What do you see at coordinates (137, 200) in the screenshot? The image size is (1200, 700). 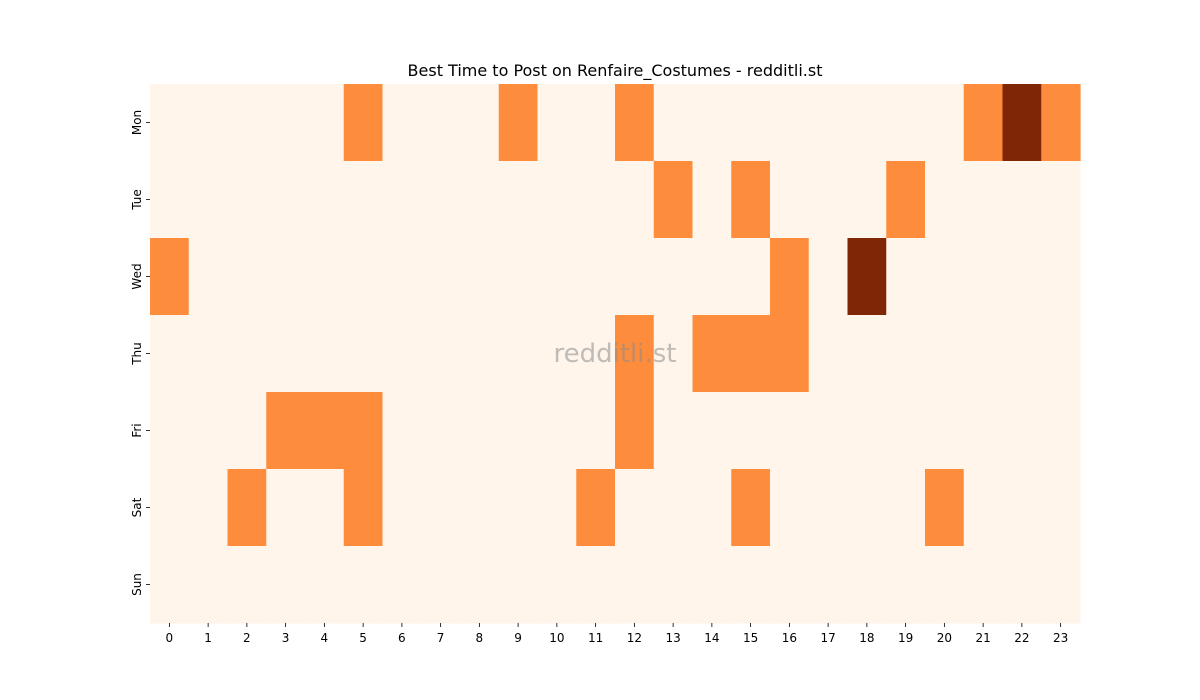 I see `y-tick-label: Tue` at bounding box center [137, 200].